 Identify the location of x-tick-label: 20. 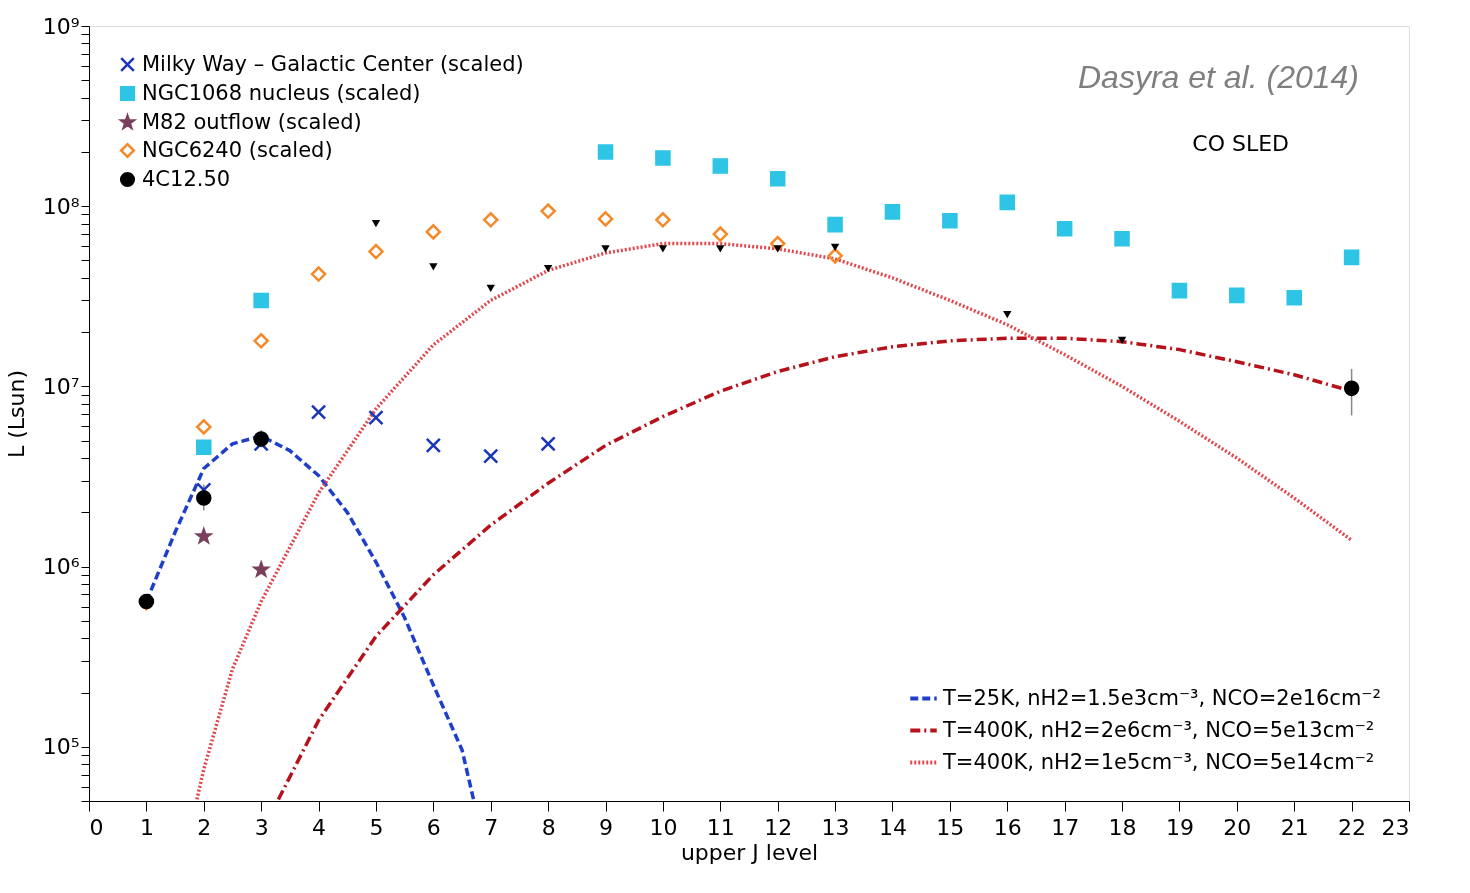
(1237, 827).